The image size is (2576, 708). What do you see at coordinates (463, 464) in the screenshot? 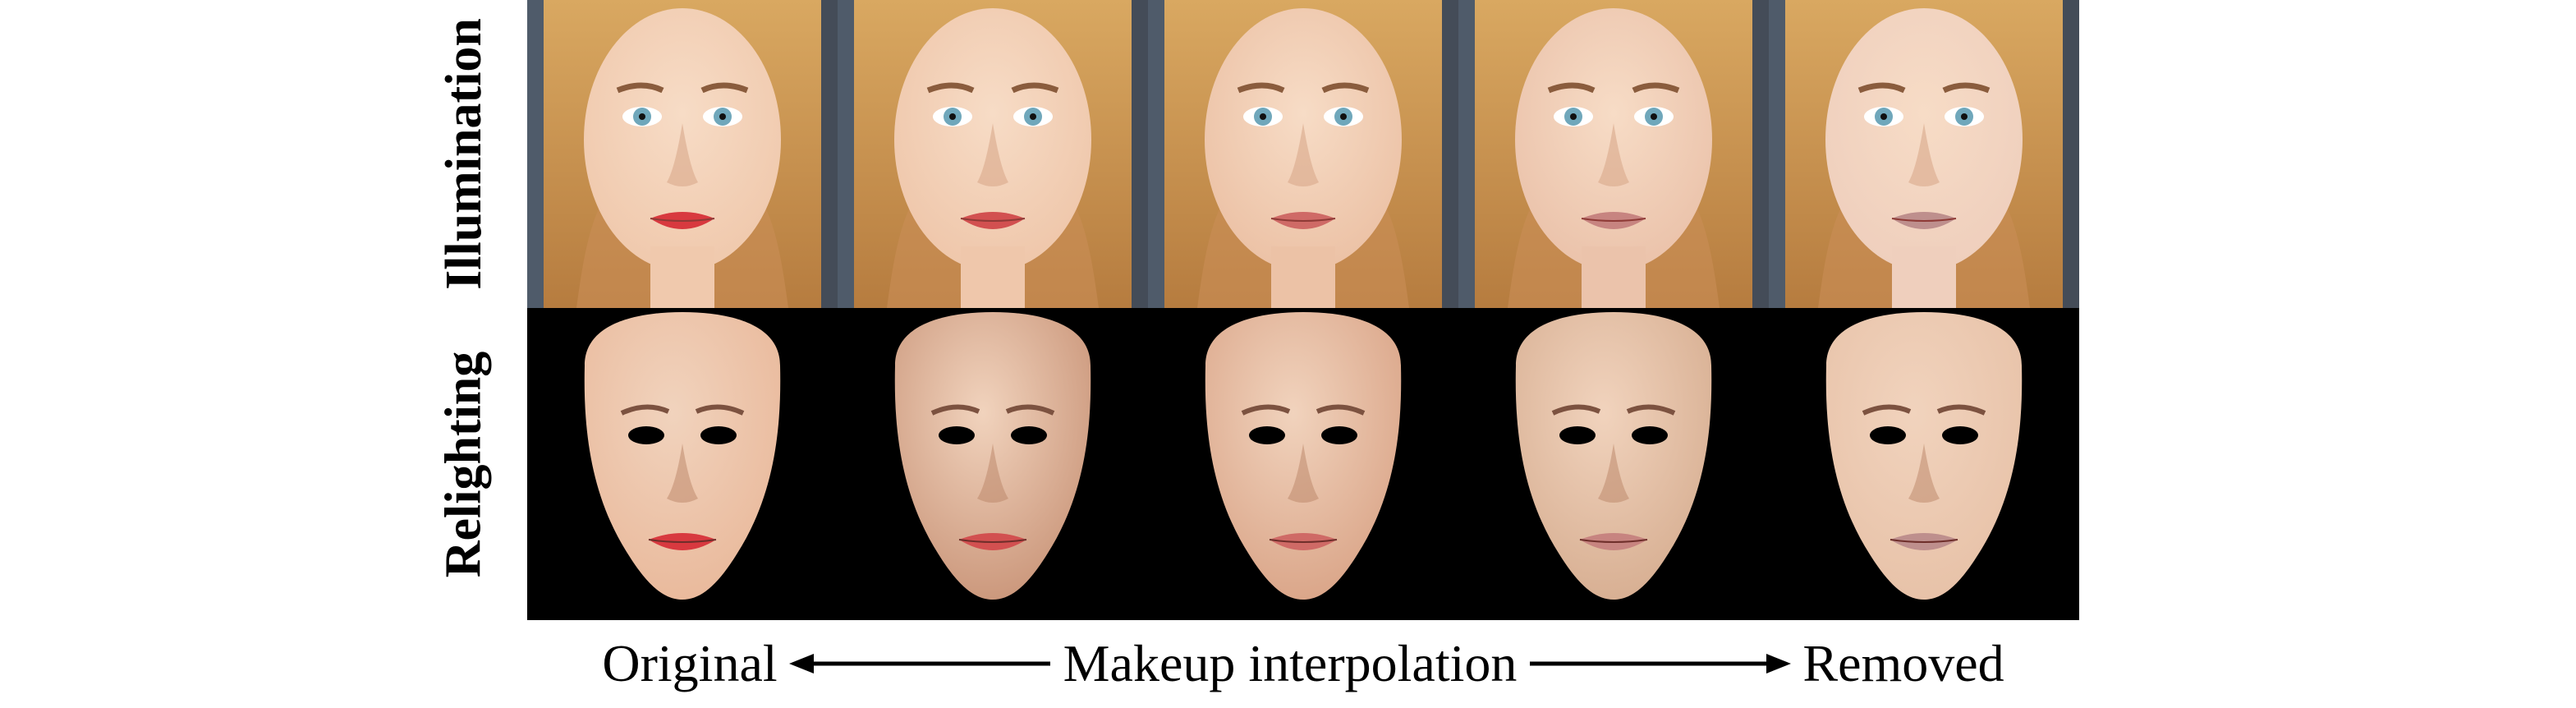
I see `row-label-relighting: Relighting` at bounding box center [463, 464].